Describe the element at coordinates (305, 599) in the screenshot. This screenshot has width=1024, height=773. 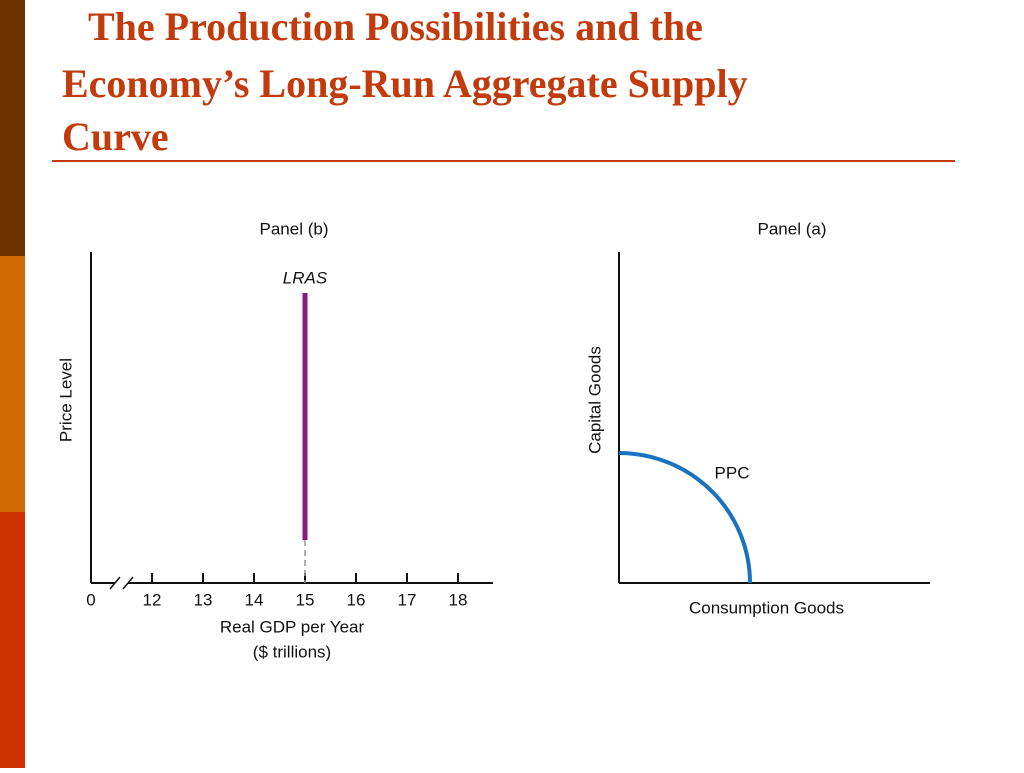
I see `x-tick-label: 15` at that location.